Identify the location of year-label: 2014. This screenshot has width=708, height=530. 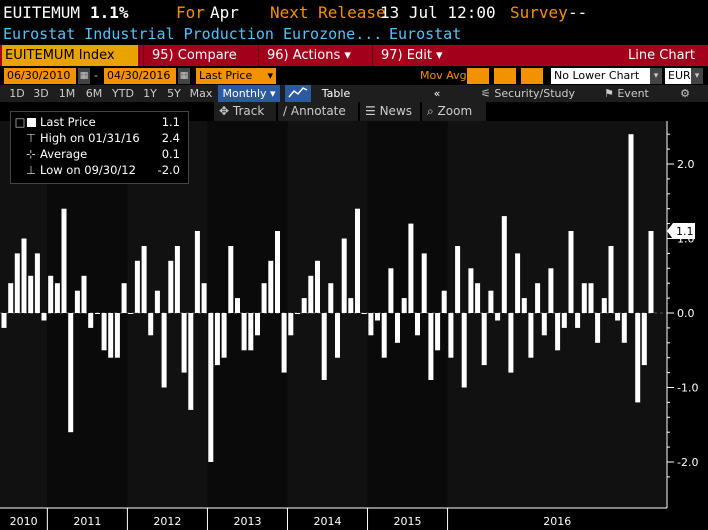
(328, 521).